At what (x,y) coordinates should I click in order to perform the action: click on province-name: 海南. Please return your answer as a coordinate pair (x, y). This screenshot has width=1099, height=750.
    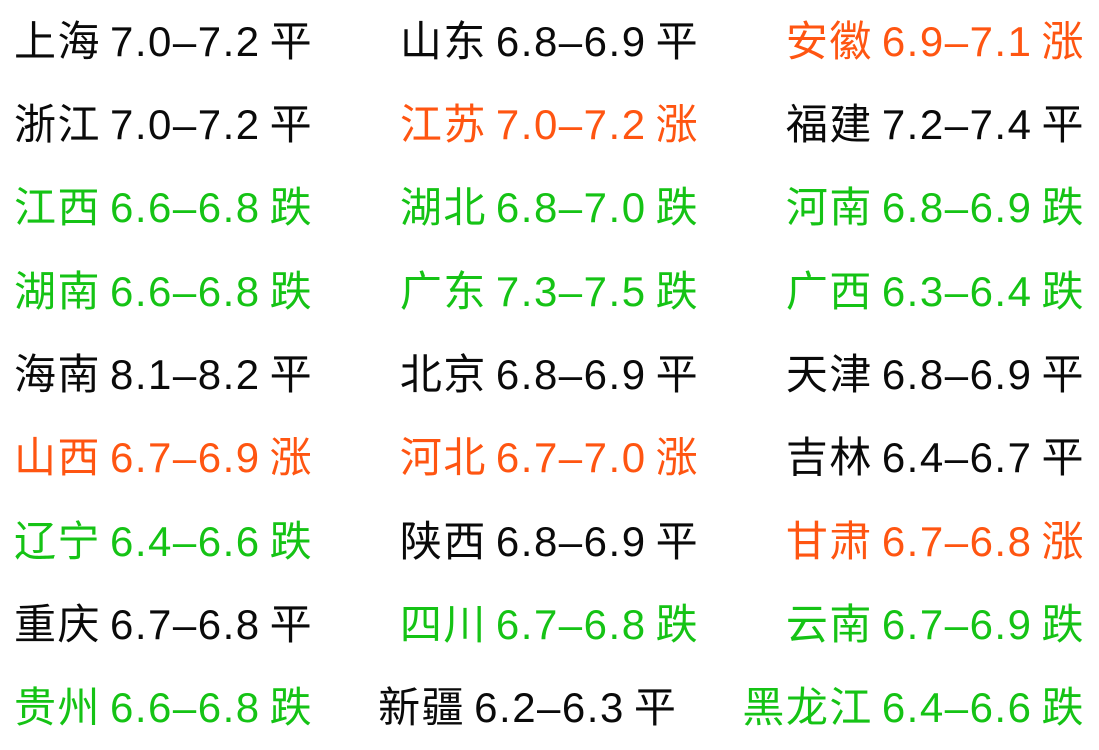
    Looking at the image, I should click on (58, 374).